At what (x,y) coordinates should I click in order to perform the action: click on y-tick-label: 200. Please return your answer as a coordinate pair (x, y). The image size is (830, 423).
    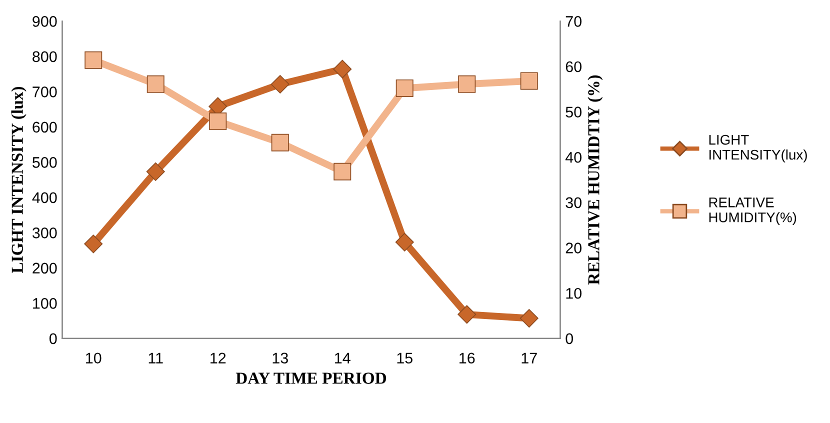
    Looking at the image, I should click on (44, 268).